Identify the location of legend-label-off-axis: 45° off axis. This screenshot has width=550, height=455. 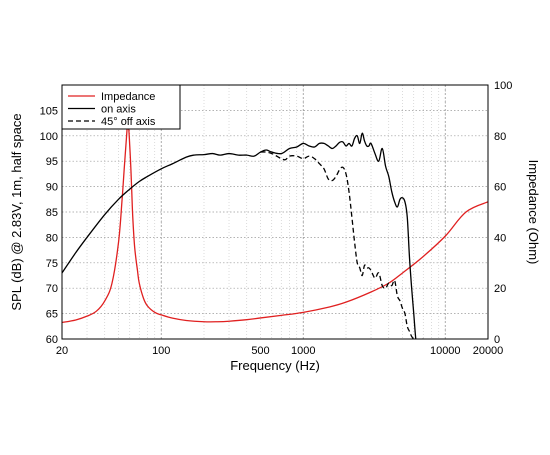
(128, 122).